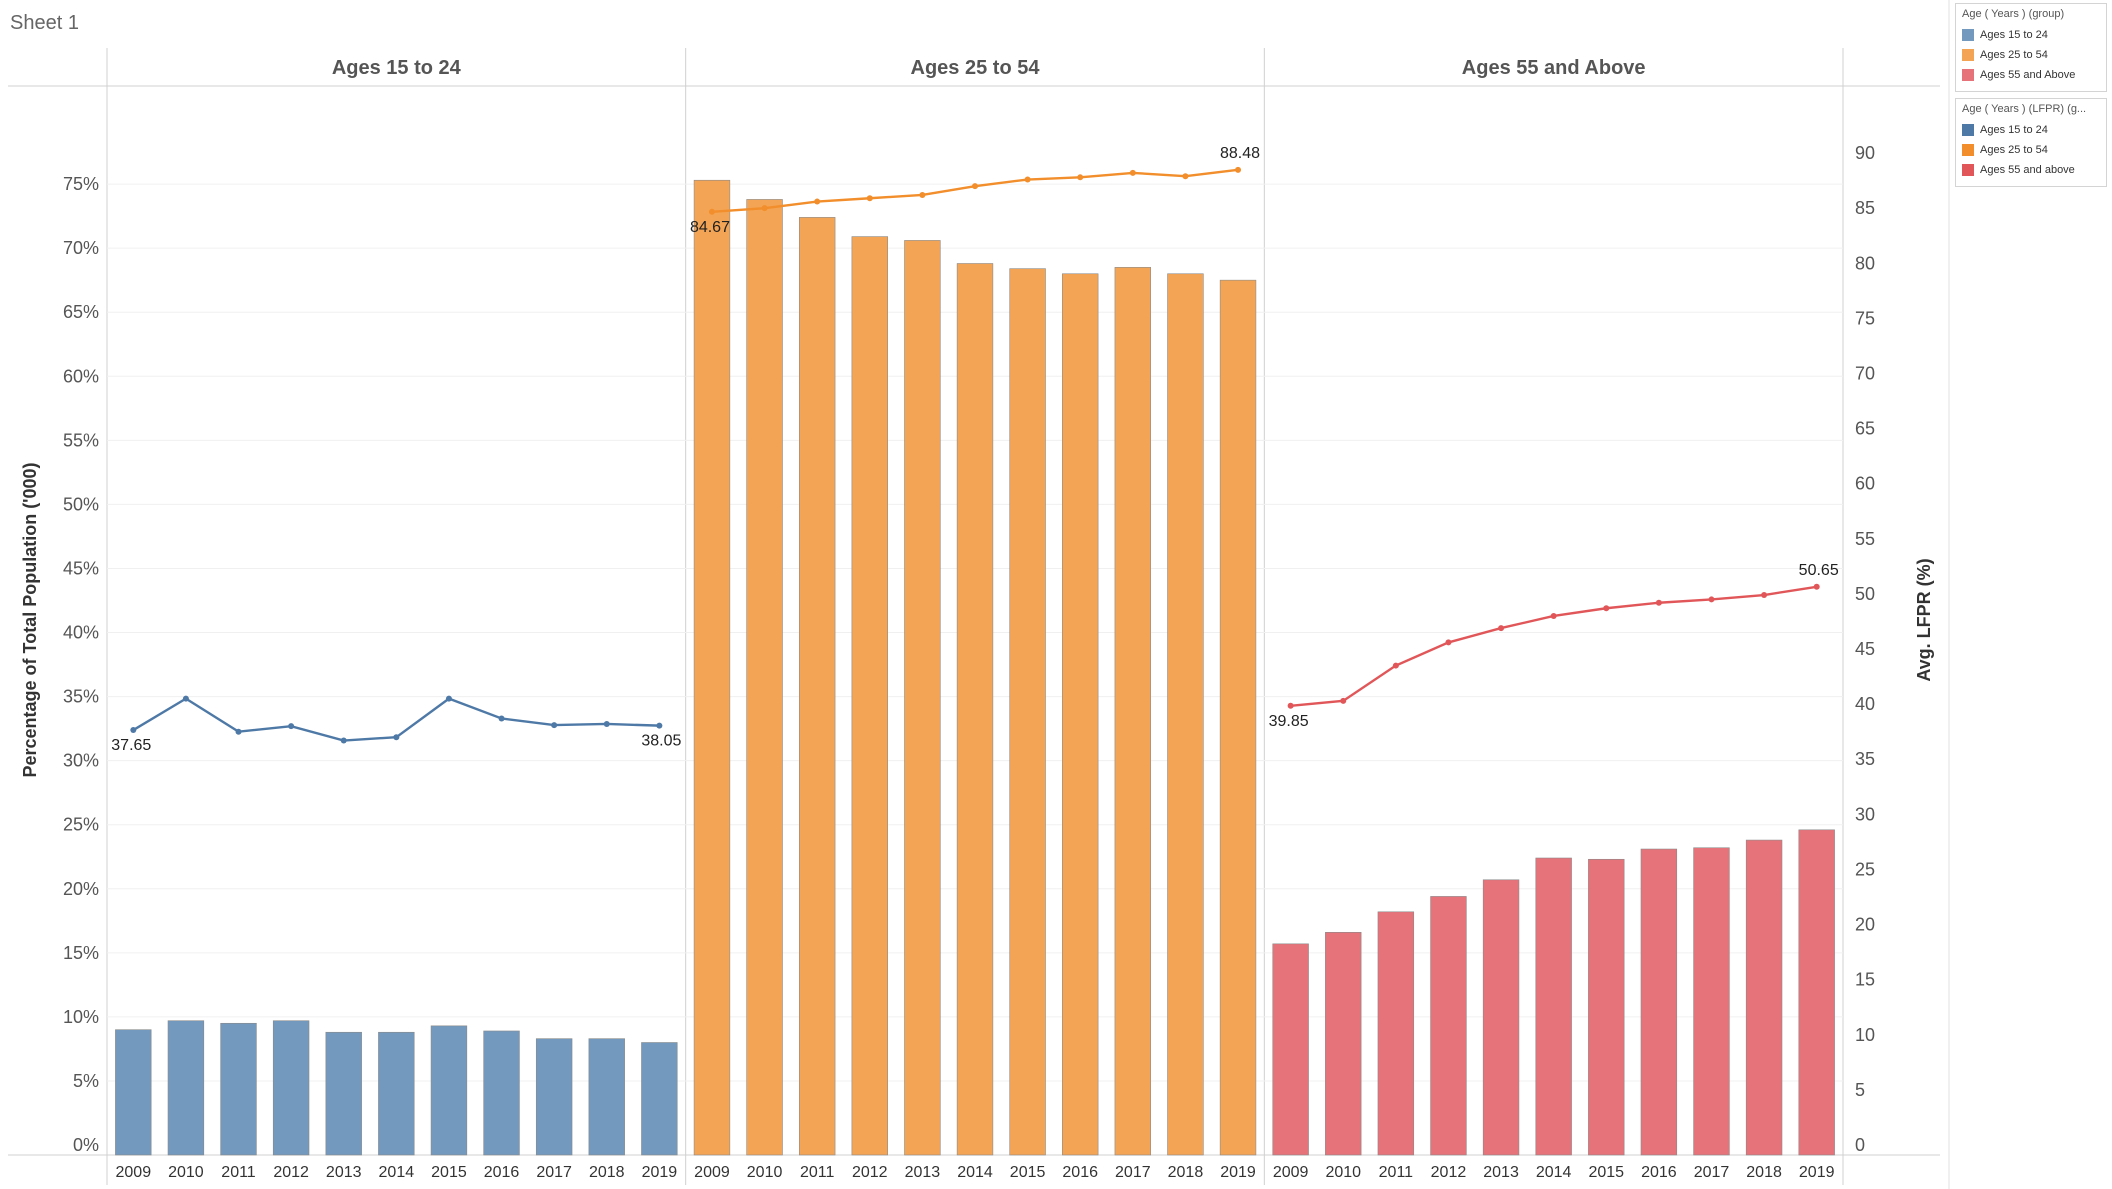 The image size is (2112, 1189). What do you see at coordinates (81, 1017) in the screenshot?
I see `y-tick-label: 10%` at bounding box center [81, 1017].